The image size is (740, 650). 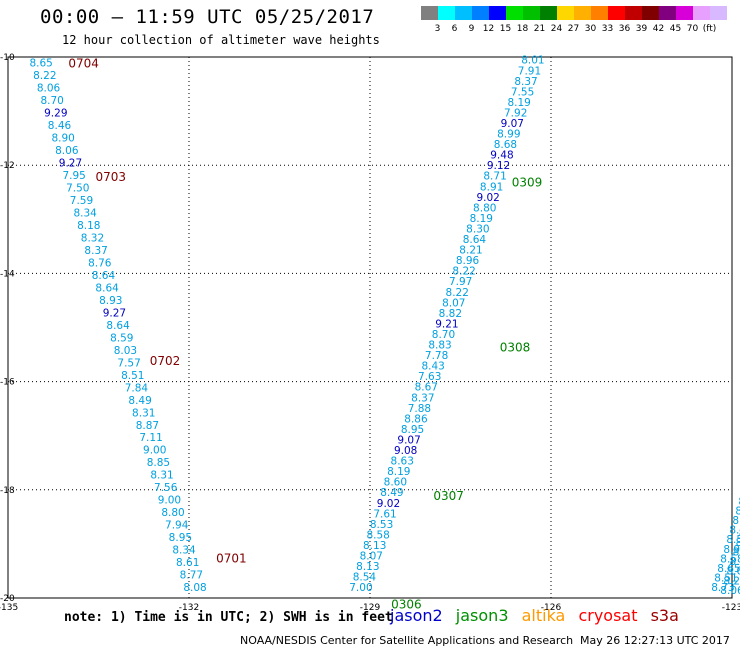 What do you see at coordinates (736, 521) in the screenshot?
I see `swh-value: 8.33` at bounding box center [736, 521].